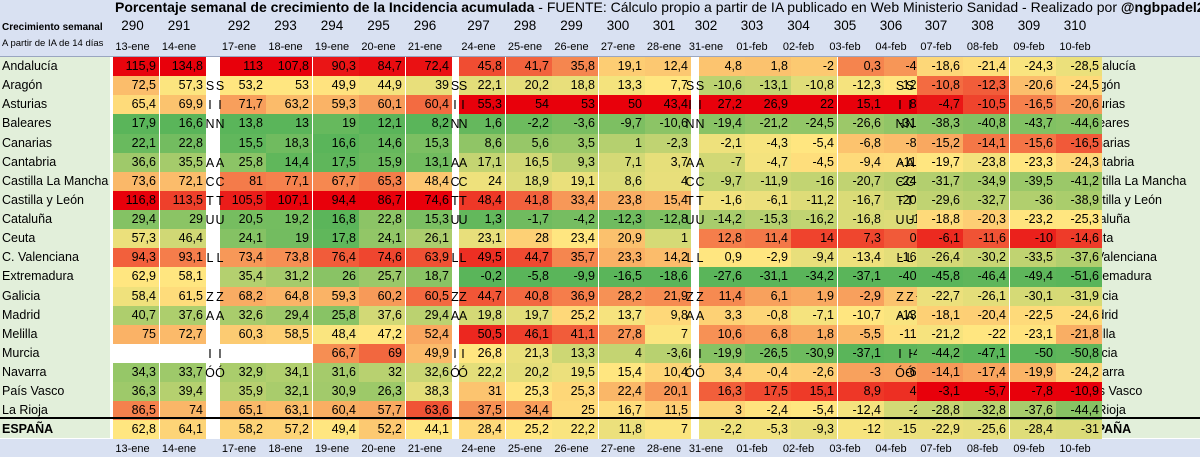 This screenshot has height=457, width=1200. Describe the element at coordinates (622, 124) in the screenshot. I see `heatmap-cell: -9,7` at that location.